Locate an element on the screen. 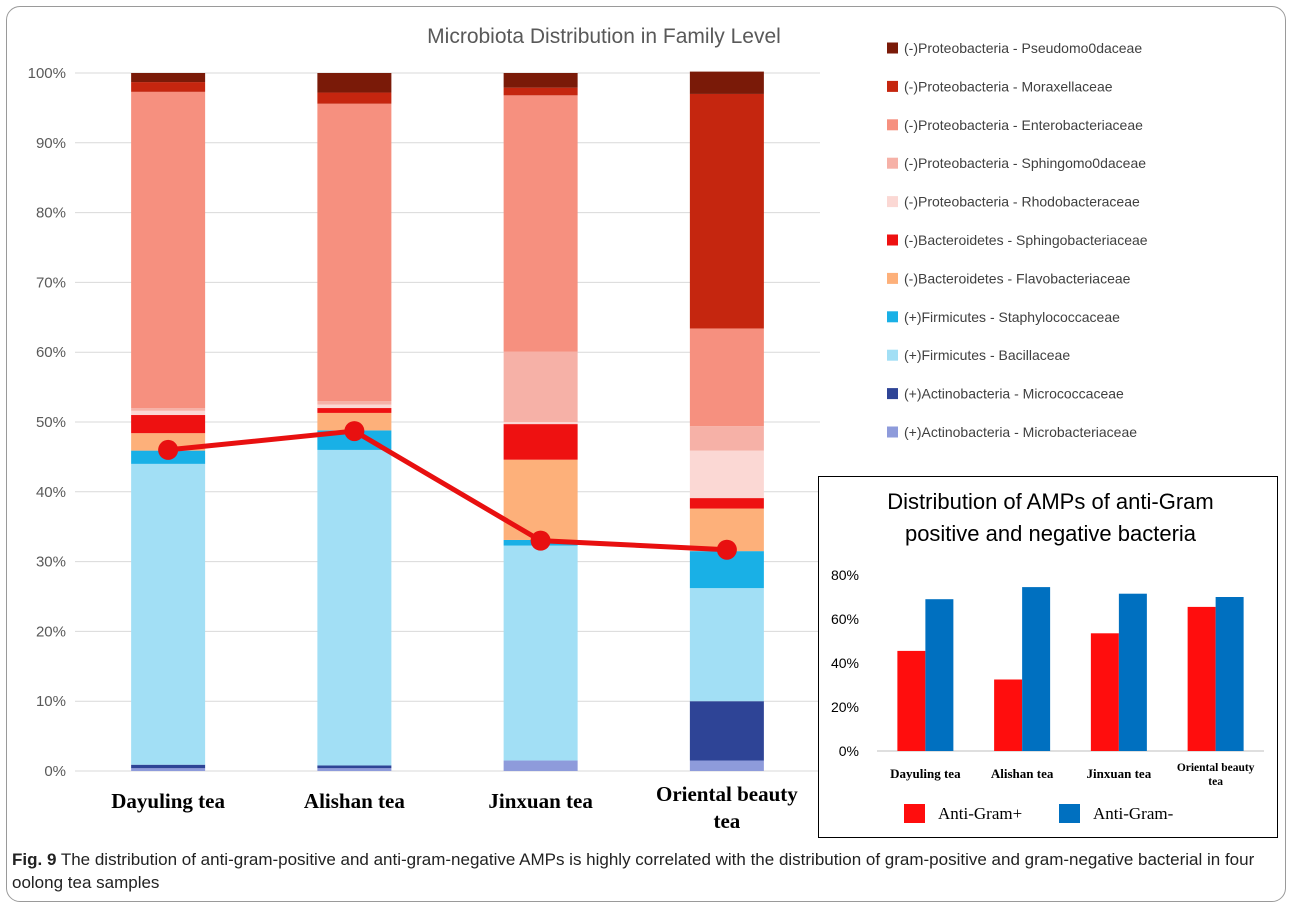 This screenshot has height=908, width=1290. inset-x-tick-label: Jinxuan tea is located at coordinates (1119, 773).